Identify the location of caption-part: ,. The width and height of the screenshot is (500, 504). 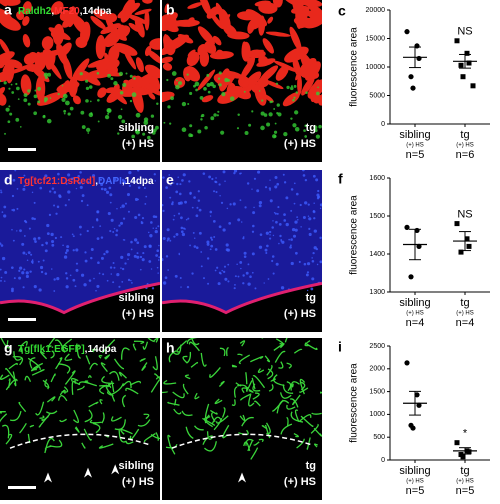
(96, 181).